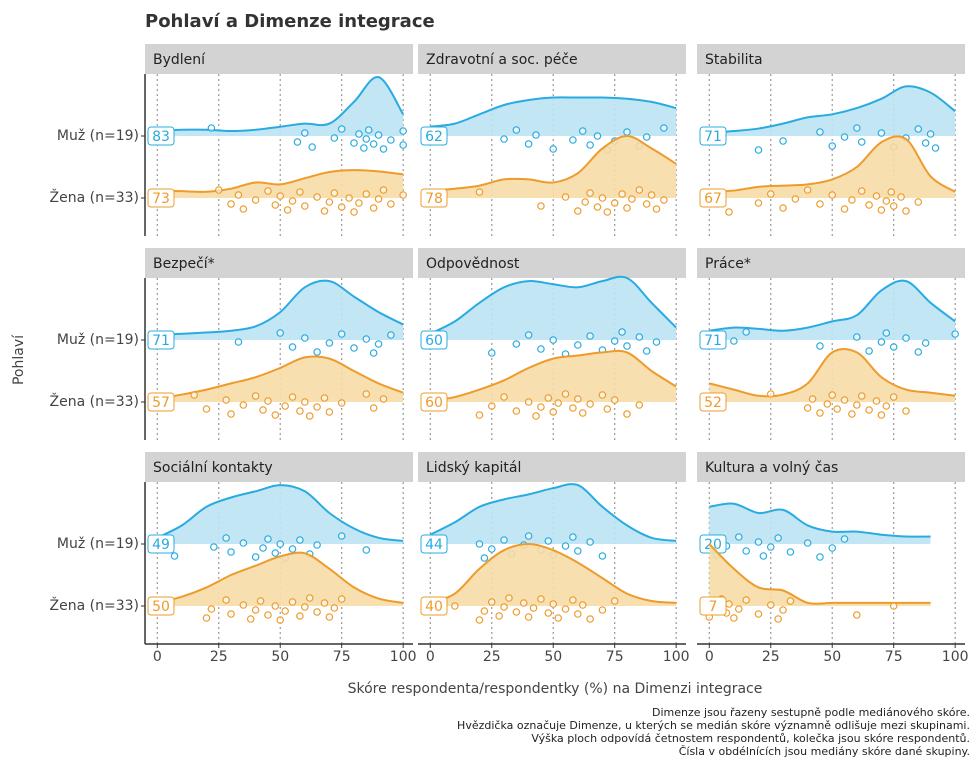 Image resolution: width=977 pixels, height=769 pixels. What do you see at coordinates (179, 60) in the screenshot?
I see `panel-title: Bydlení` at bounding box center [179, 60].